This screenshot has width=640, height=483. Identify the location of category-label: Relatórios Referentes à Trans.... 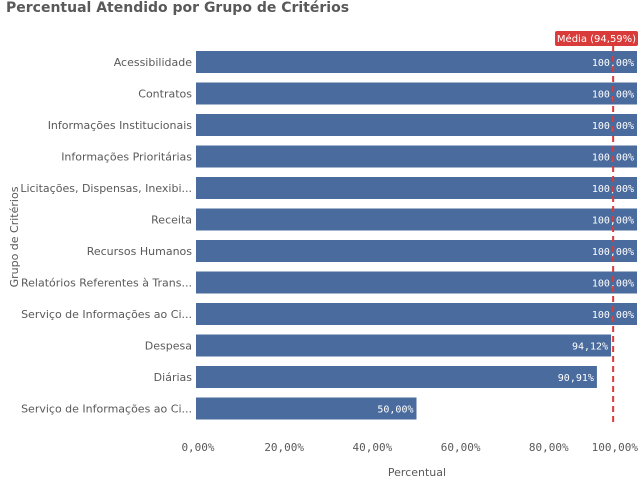
(106, 283).